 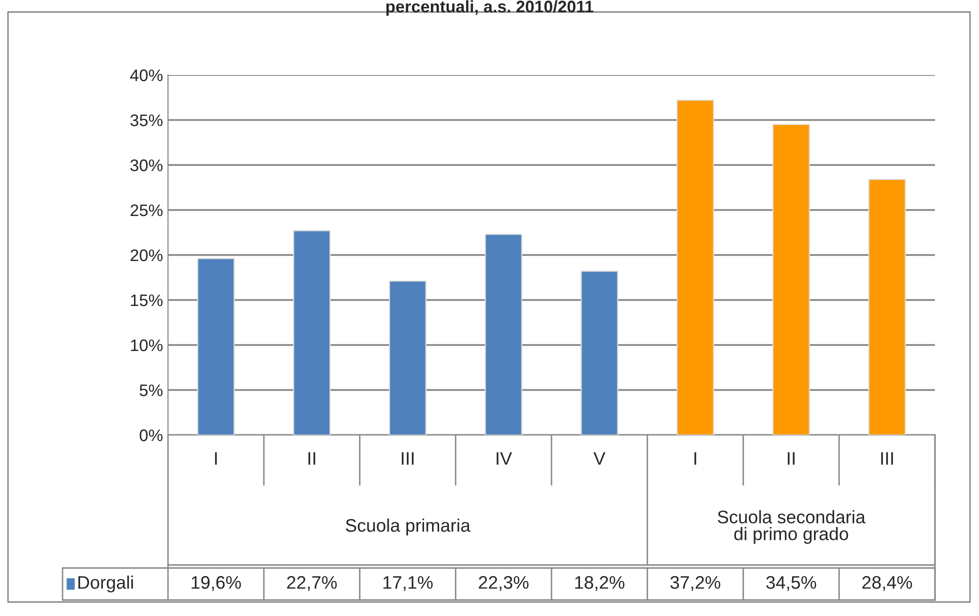 I want to click on y-tick-label: 40%, so click(x=146, y=75).